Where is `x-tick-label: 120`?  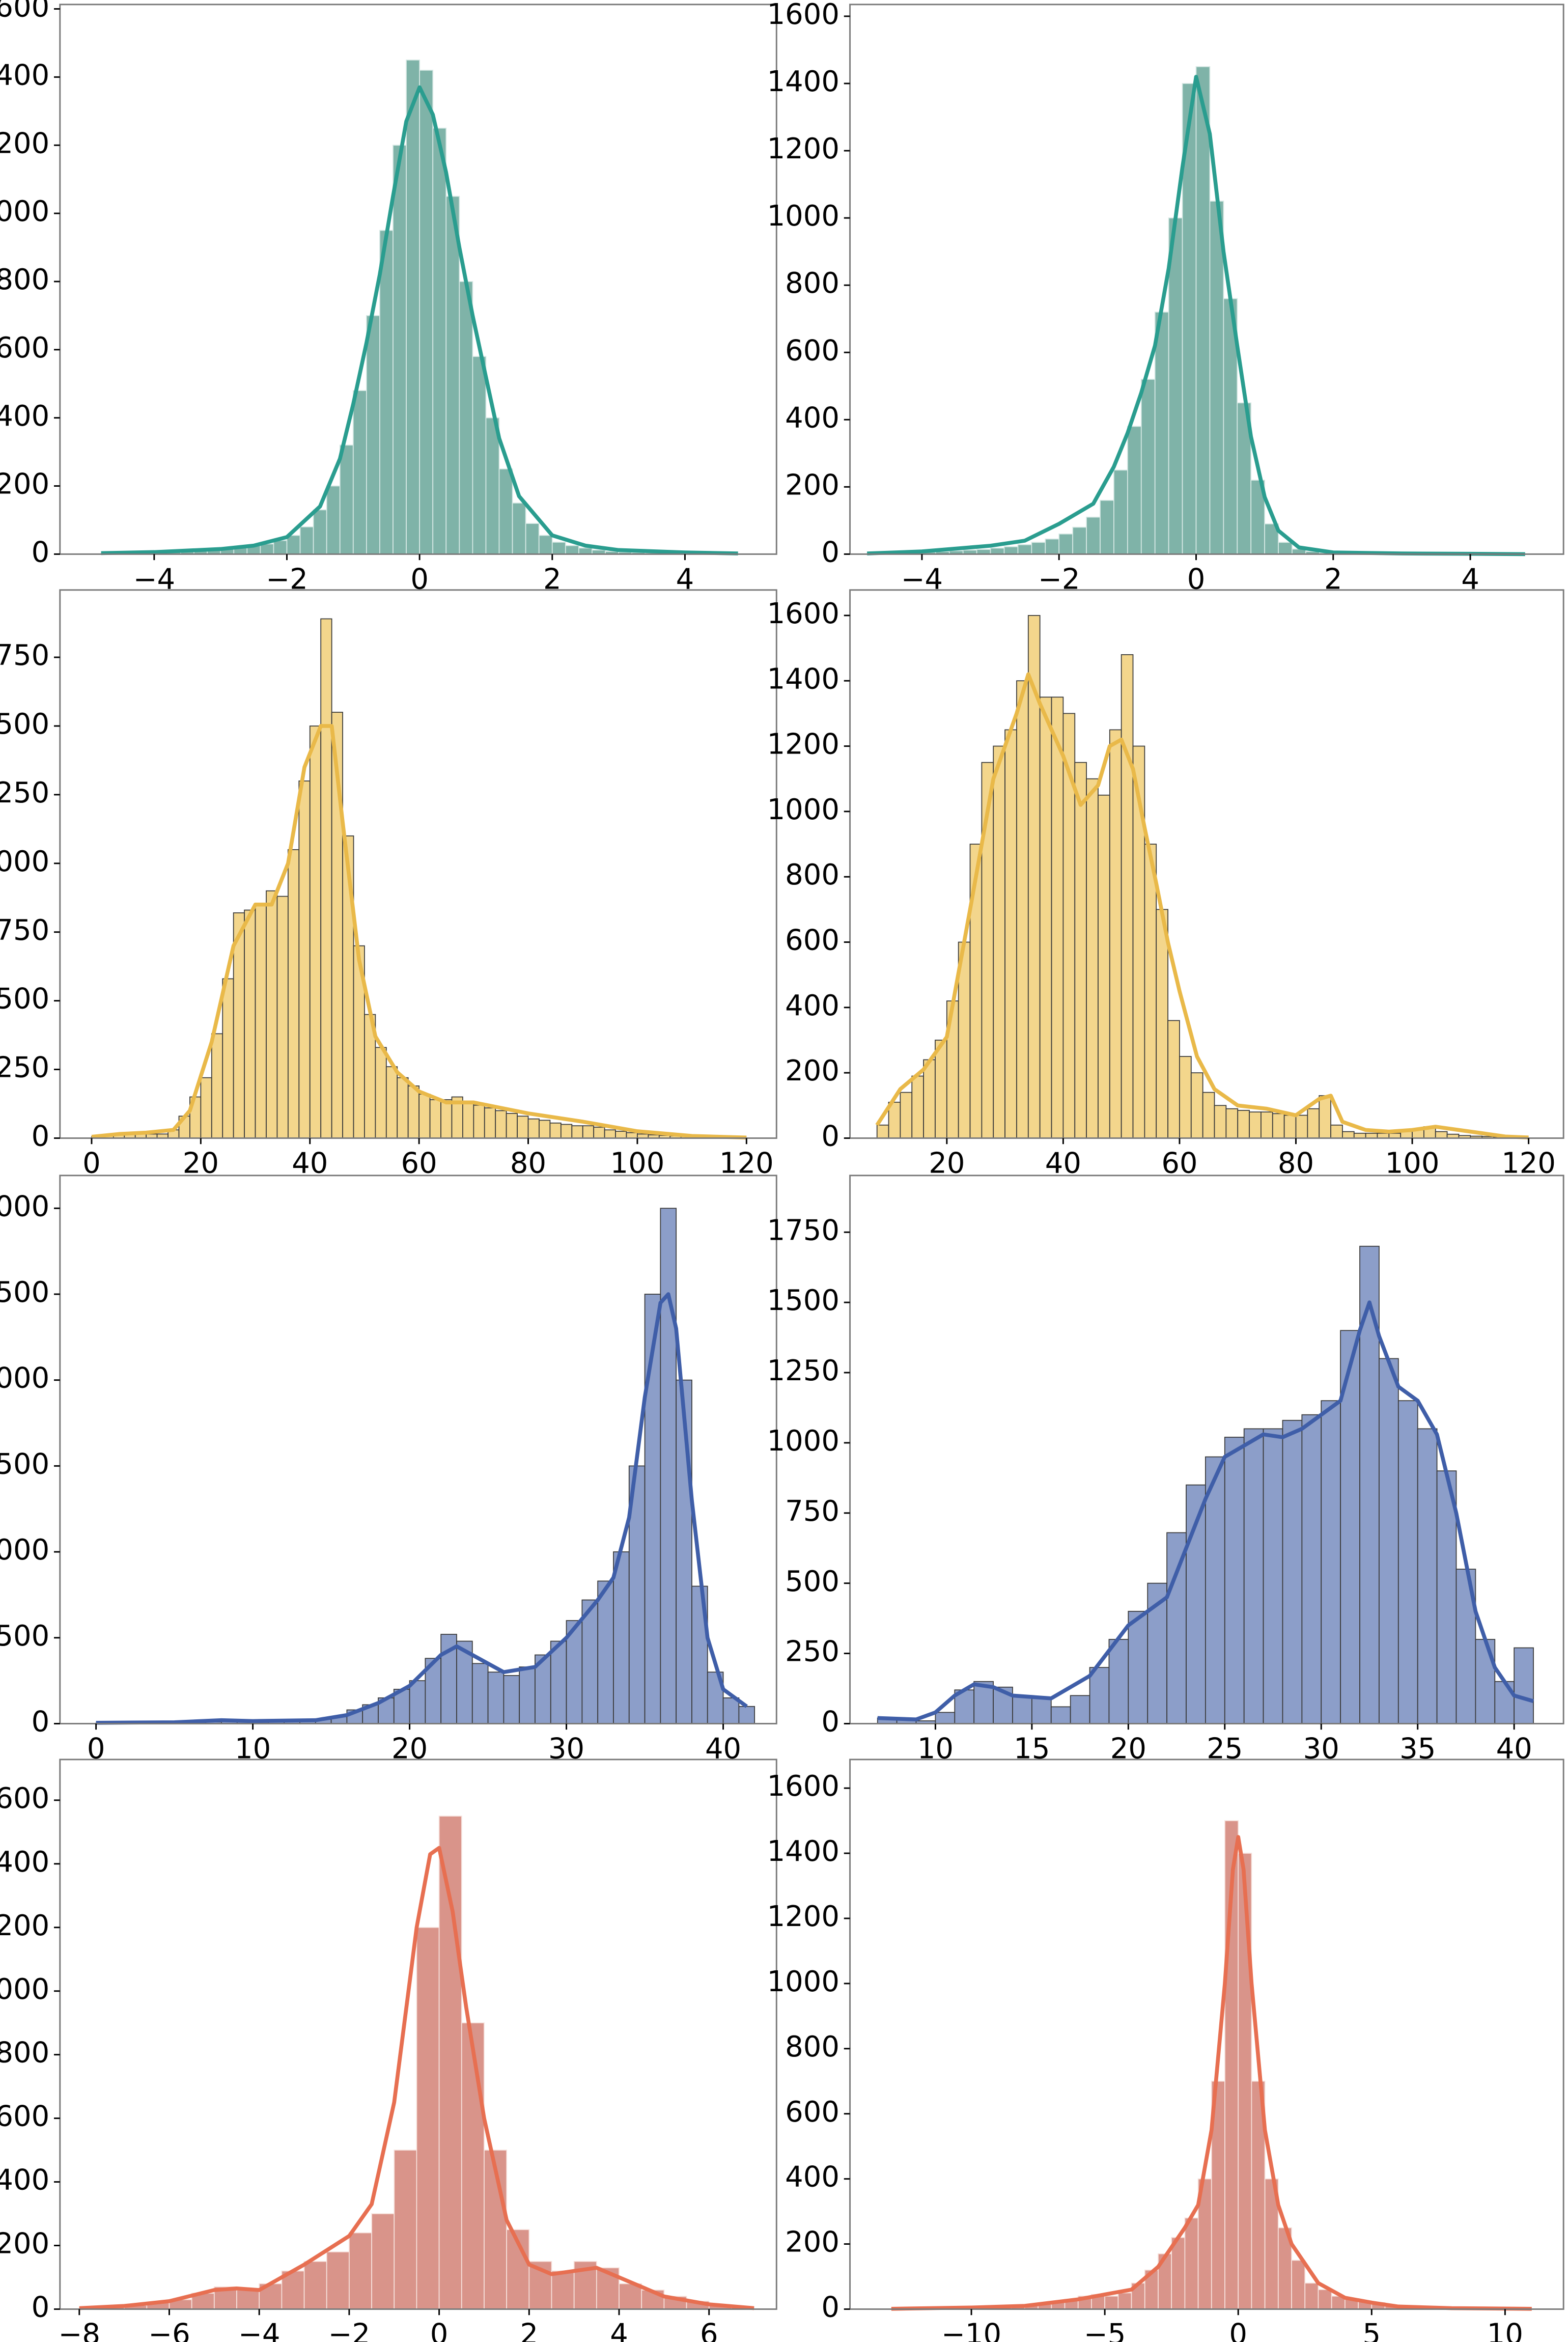 x-tick-label: 120 is located at coordinates (1528, 1163).